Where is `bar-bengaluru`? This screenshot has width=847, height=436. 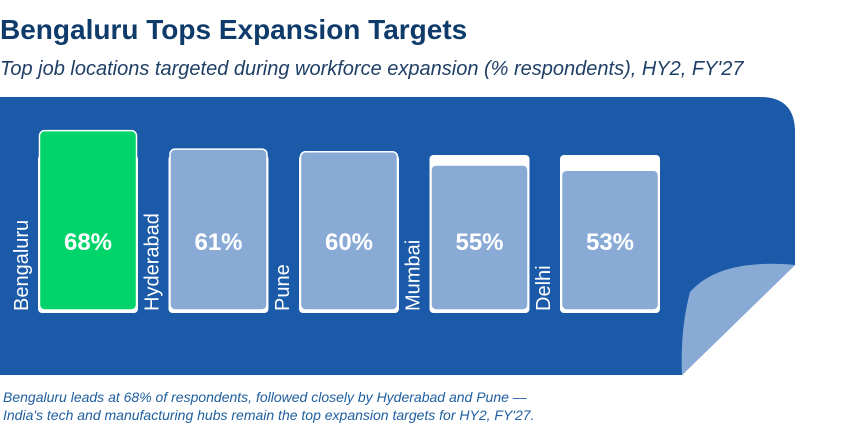 bar-bengaluru is located at coordinates (88, 220).